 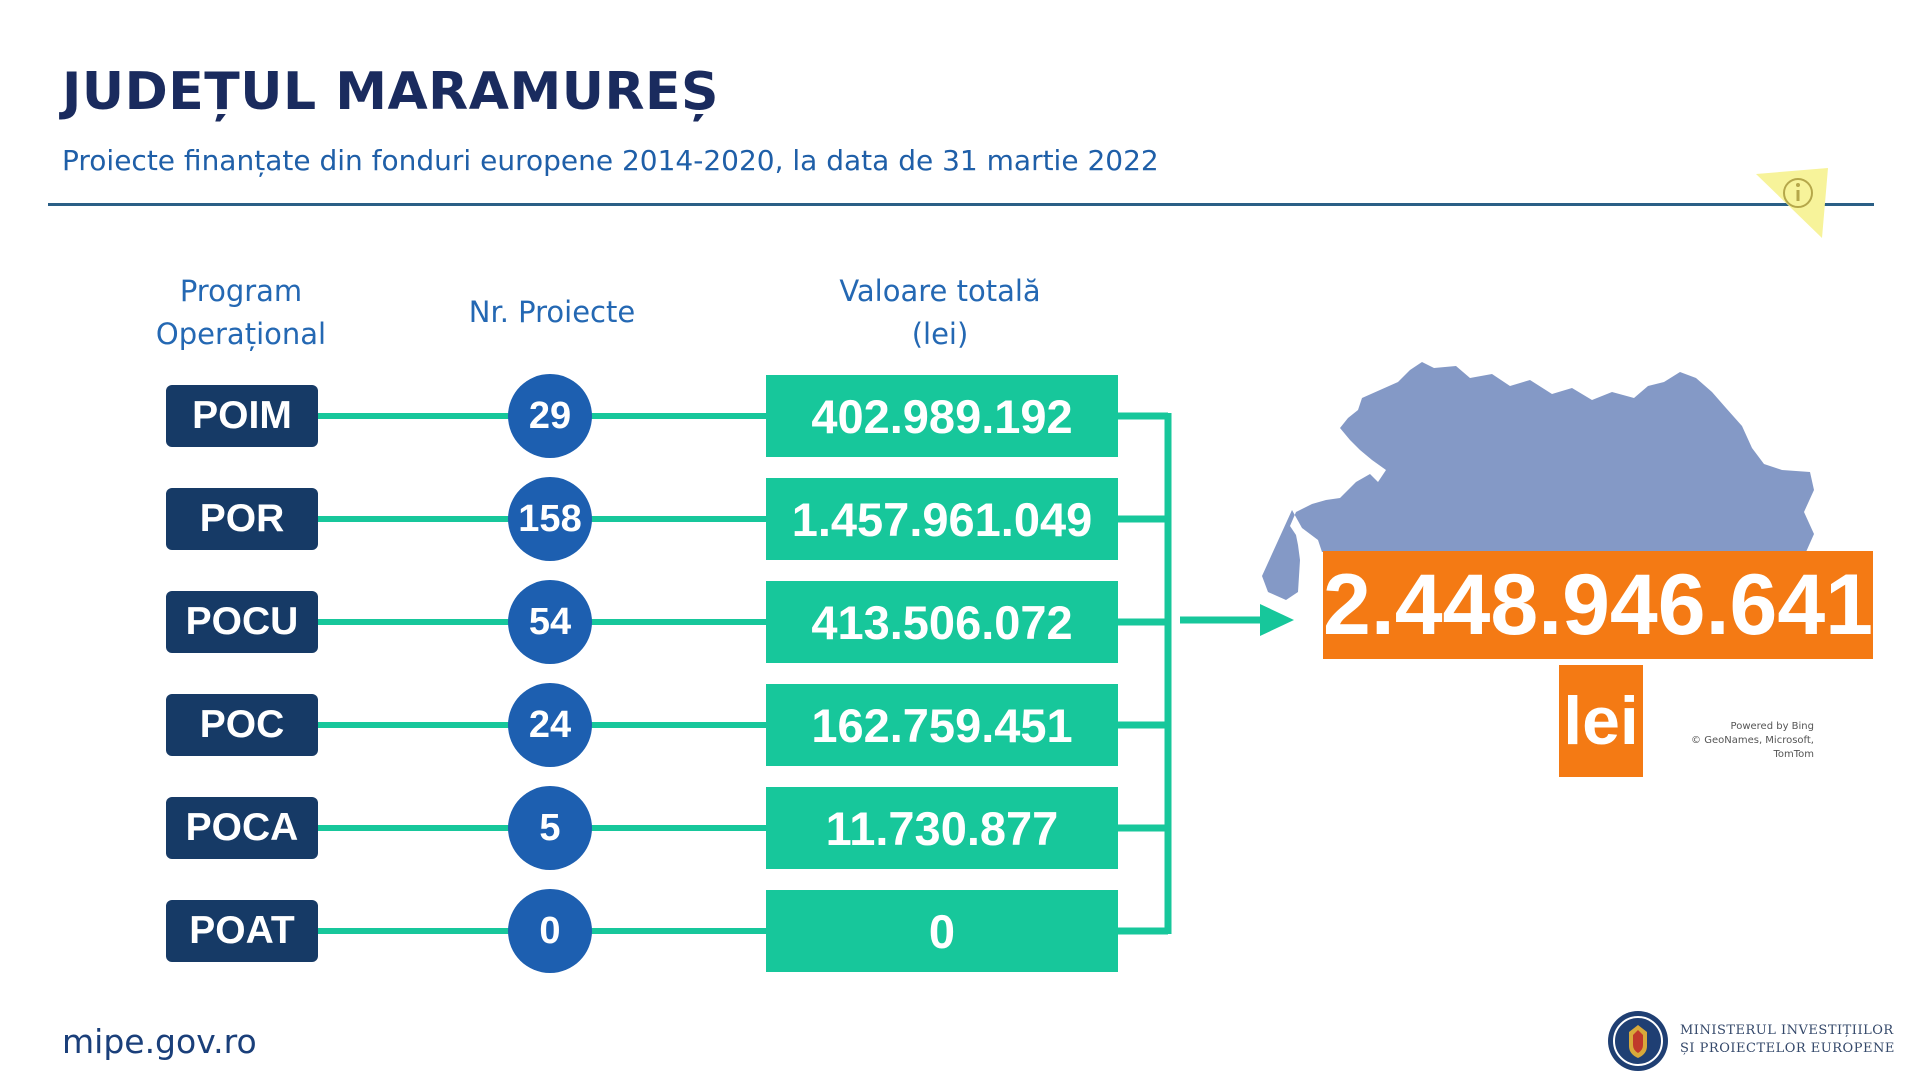 What do you see at coordinates (942, 828) in the screenshot?
I see `value-box-poca: 11.730.877` at bounding box center [942, 828].